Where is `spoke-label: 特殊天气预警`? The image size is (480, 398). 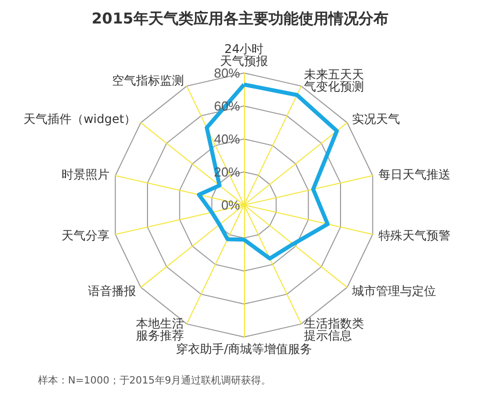
spoke-label: 特殊天气预警 is located at coordinates (414, 235).